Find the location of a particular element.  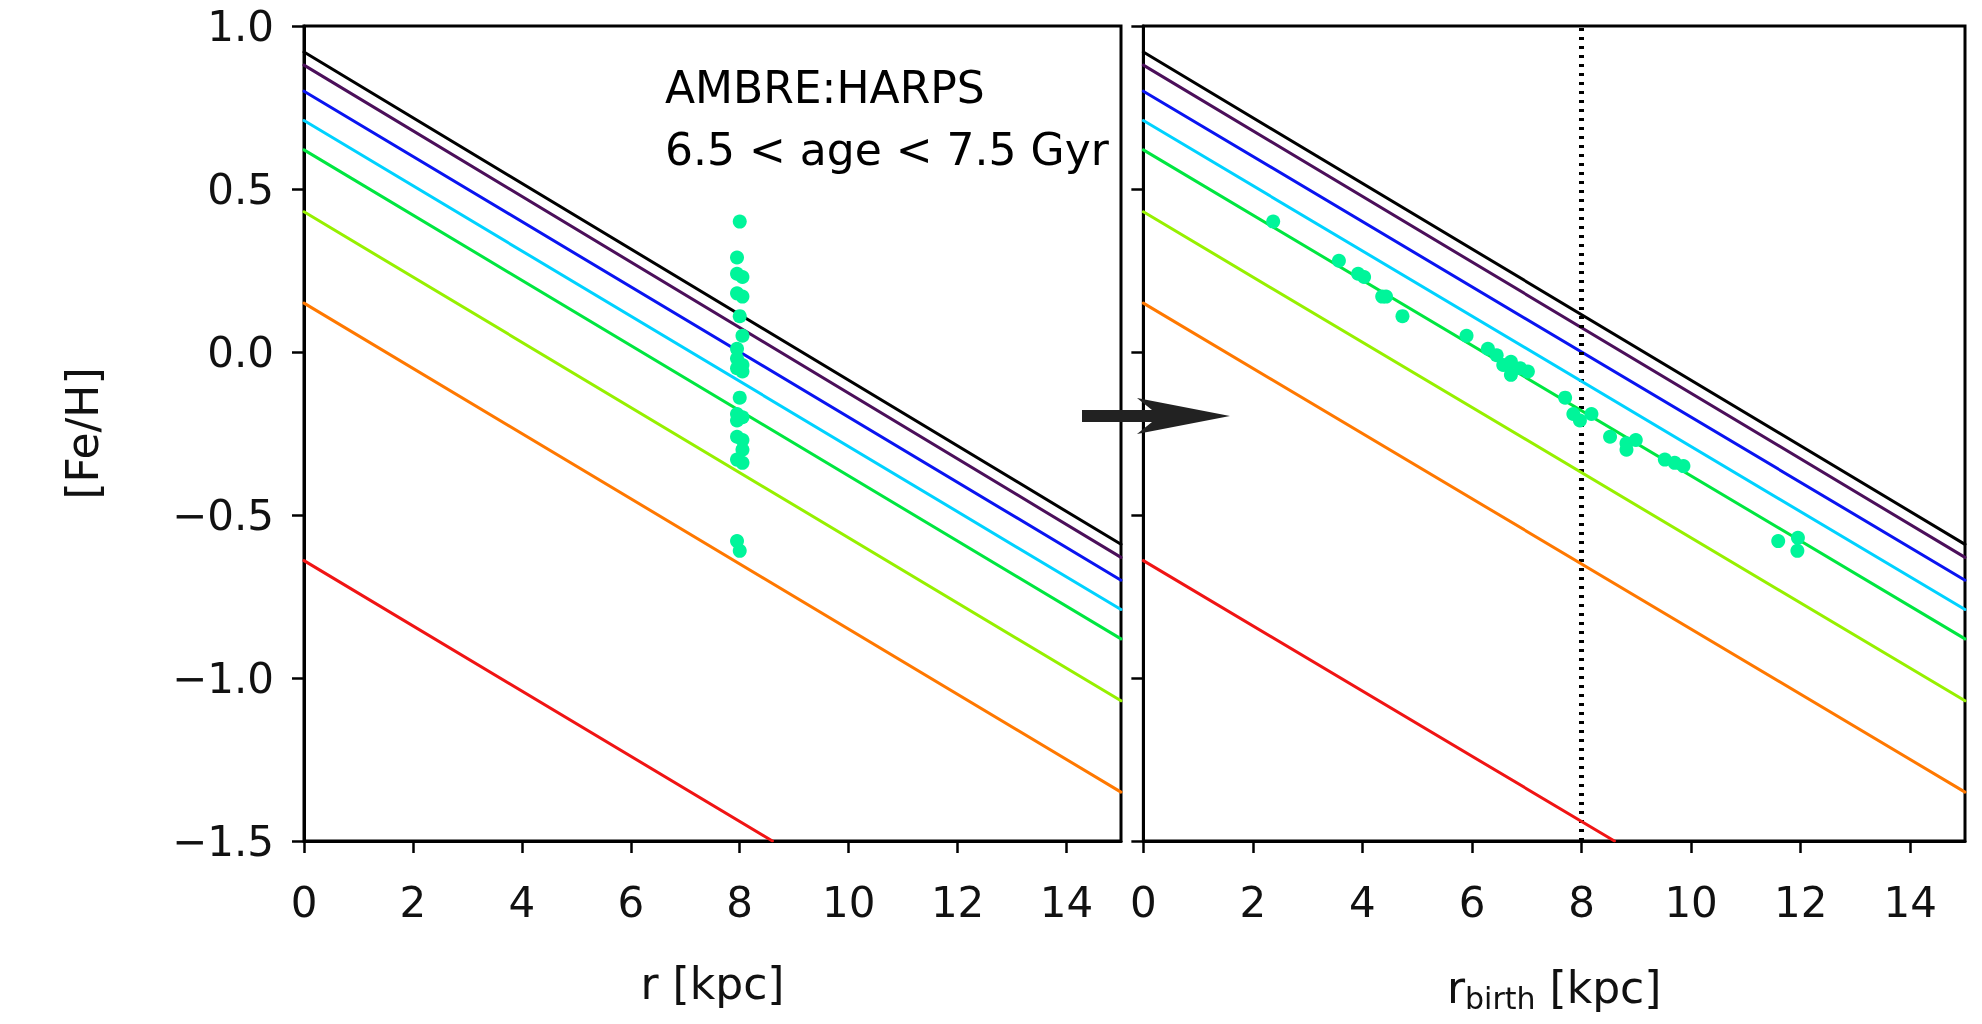

y-tick-label: 1.0 is located at coordinates (240, 26).